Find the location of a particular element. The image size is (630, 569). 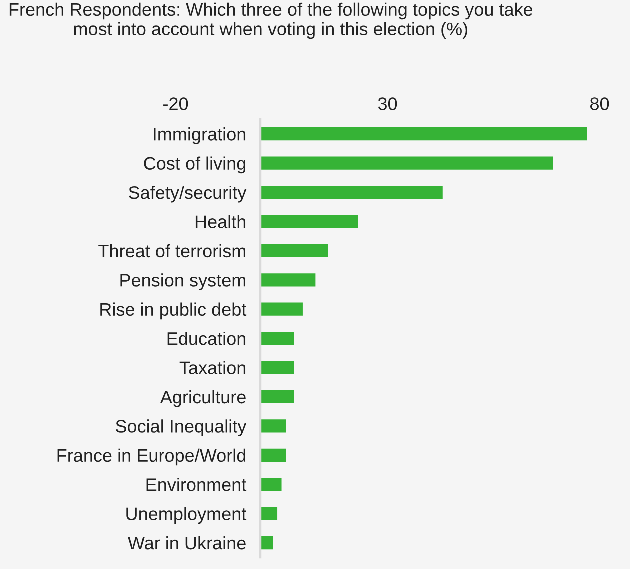

y-tick-label: Health is located at coordinates (221, 221).